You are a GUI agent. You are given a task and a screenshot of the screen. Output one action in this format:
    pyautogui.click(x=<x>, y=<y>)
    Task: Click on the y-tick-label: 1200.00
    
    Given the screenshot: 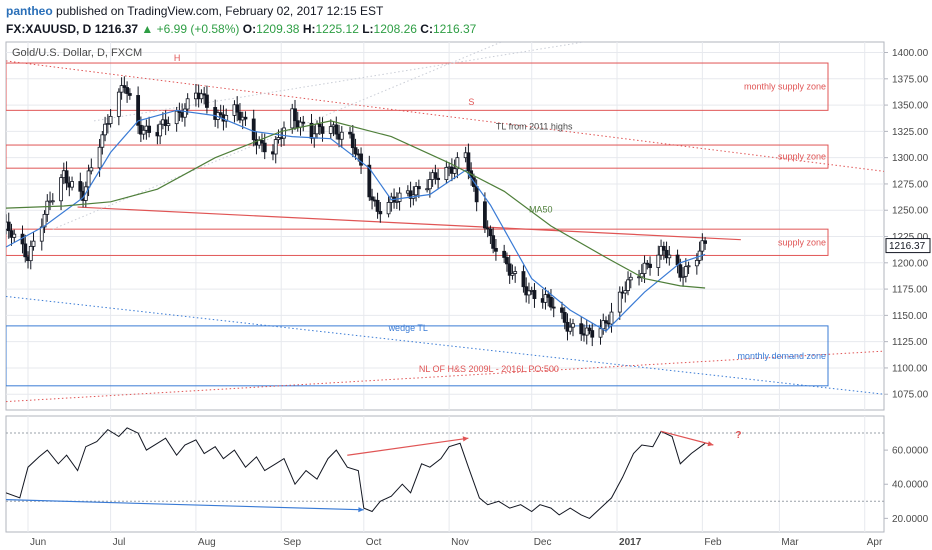 What is the action you would take?
    pyautogui.click(x=910, y=263)
    